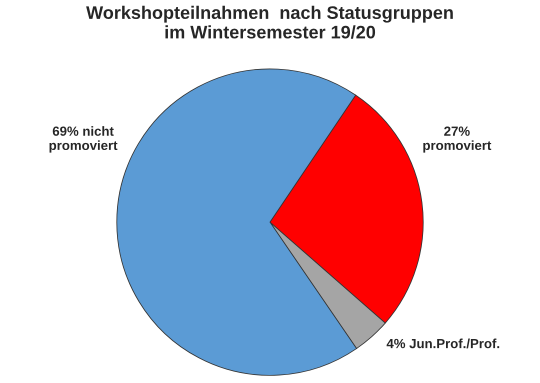 The image size is (540, 383). I want to click on slice-label: 69% nicht promoviert, so click(84, 139).